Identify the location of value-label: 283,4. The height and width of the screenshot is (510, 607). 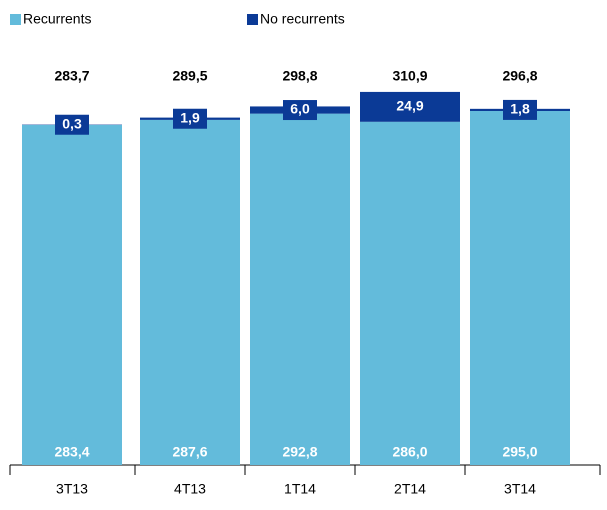
(71, 452).